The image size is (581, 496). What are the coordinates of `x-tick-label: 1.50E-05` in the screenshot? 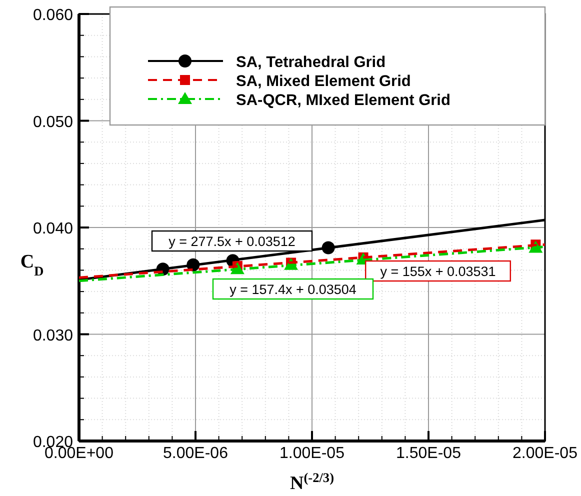 It's located at (429, 453).